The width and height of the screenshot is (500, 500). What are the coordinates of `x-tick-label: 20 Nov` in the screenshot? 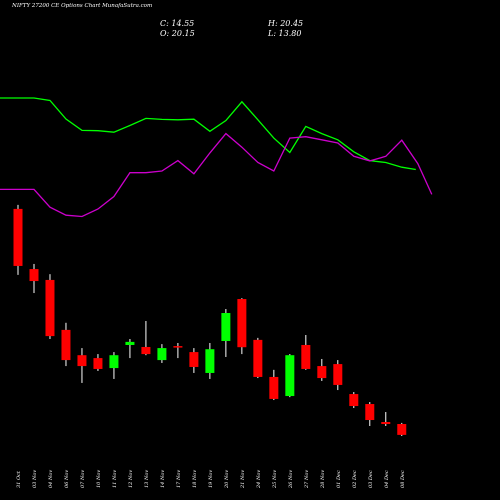 It's located at (227, 479).